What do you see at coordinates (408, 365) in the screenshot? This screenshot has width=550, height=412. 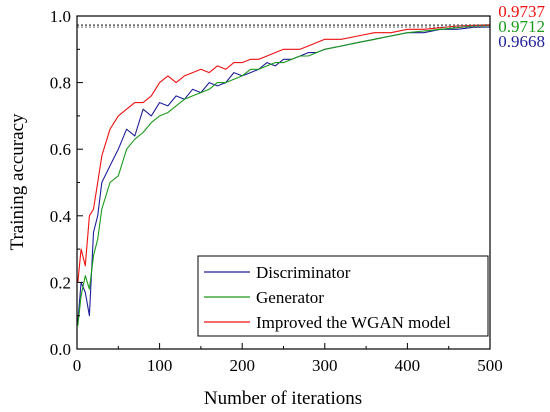 I see `x-tick-label: 400` at bounding box center [408, 365].